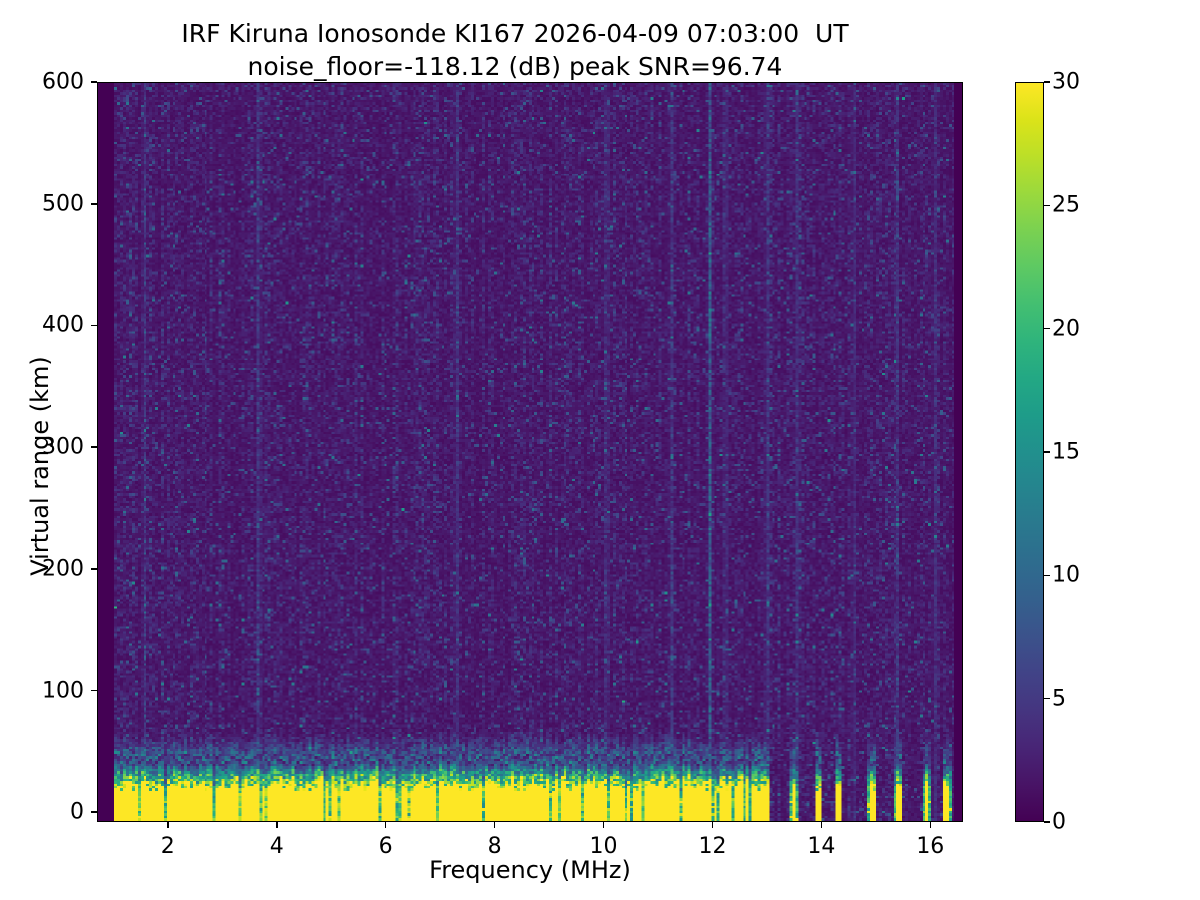 Image resolution: width=1200 pixels, height=900 pixels. What do you see at coordinates (1066, 82) in the screenshot?
I see `colorbar-tick-label: 30` at bounding box center [1066, 82].